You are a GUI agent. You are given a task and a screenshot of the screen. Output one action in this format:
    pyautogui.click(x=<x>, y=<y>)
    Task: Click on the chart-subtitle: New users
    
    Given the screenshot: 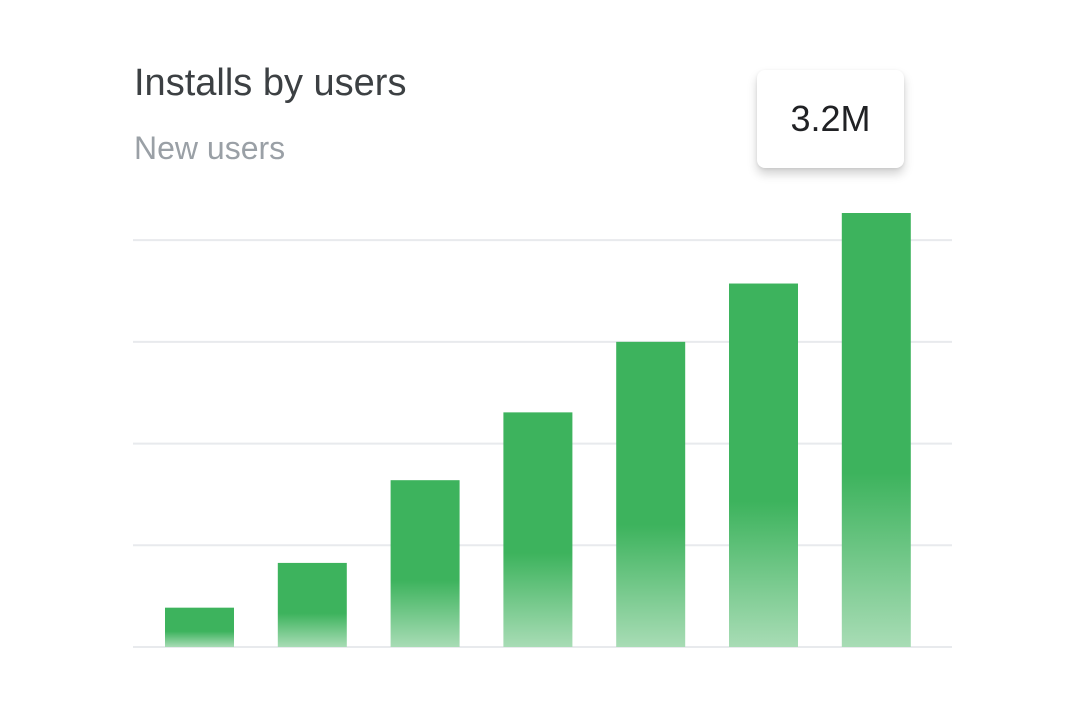 What is the action you would take?
    pyautogui.click(x=210, y=148)
    